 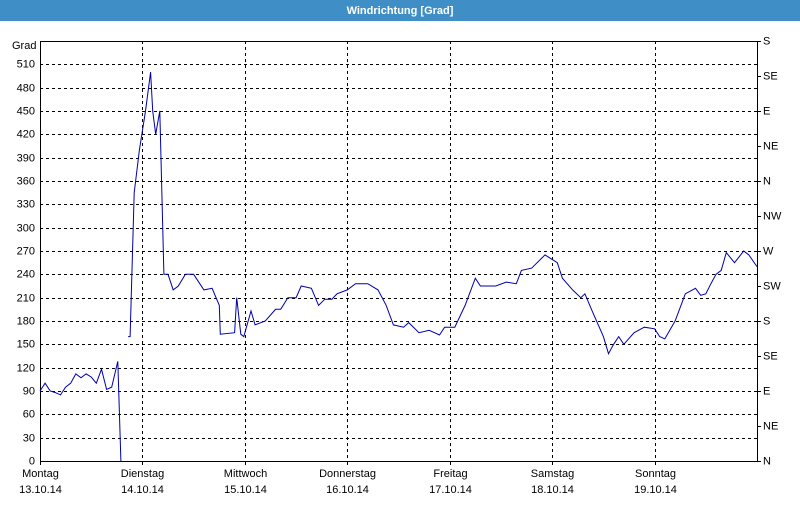 I want to click on y-tick-label: 420, so click(x=26, y=134).